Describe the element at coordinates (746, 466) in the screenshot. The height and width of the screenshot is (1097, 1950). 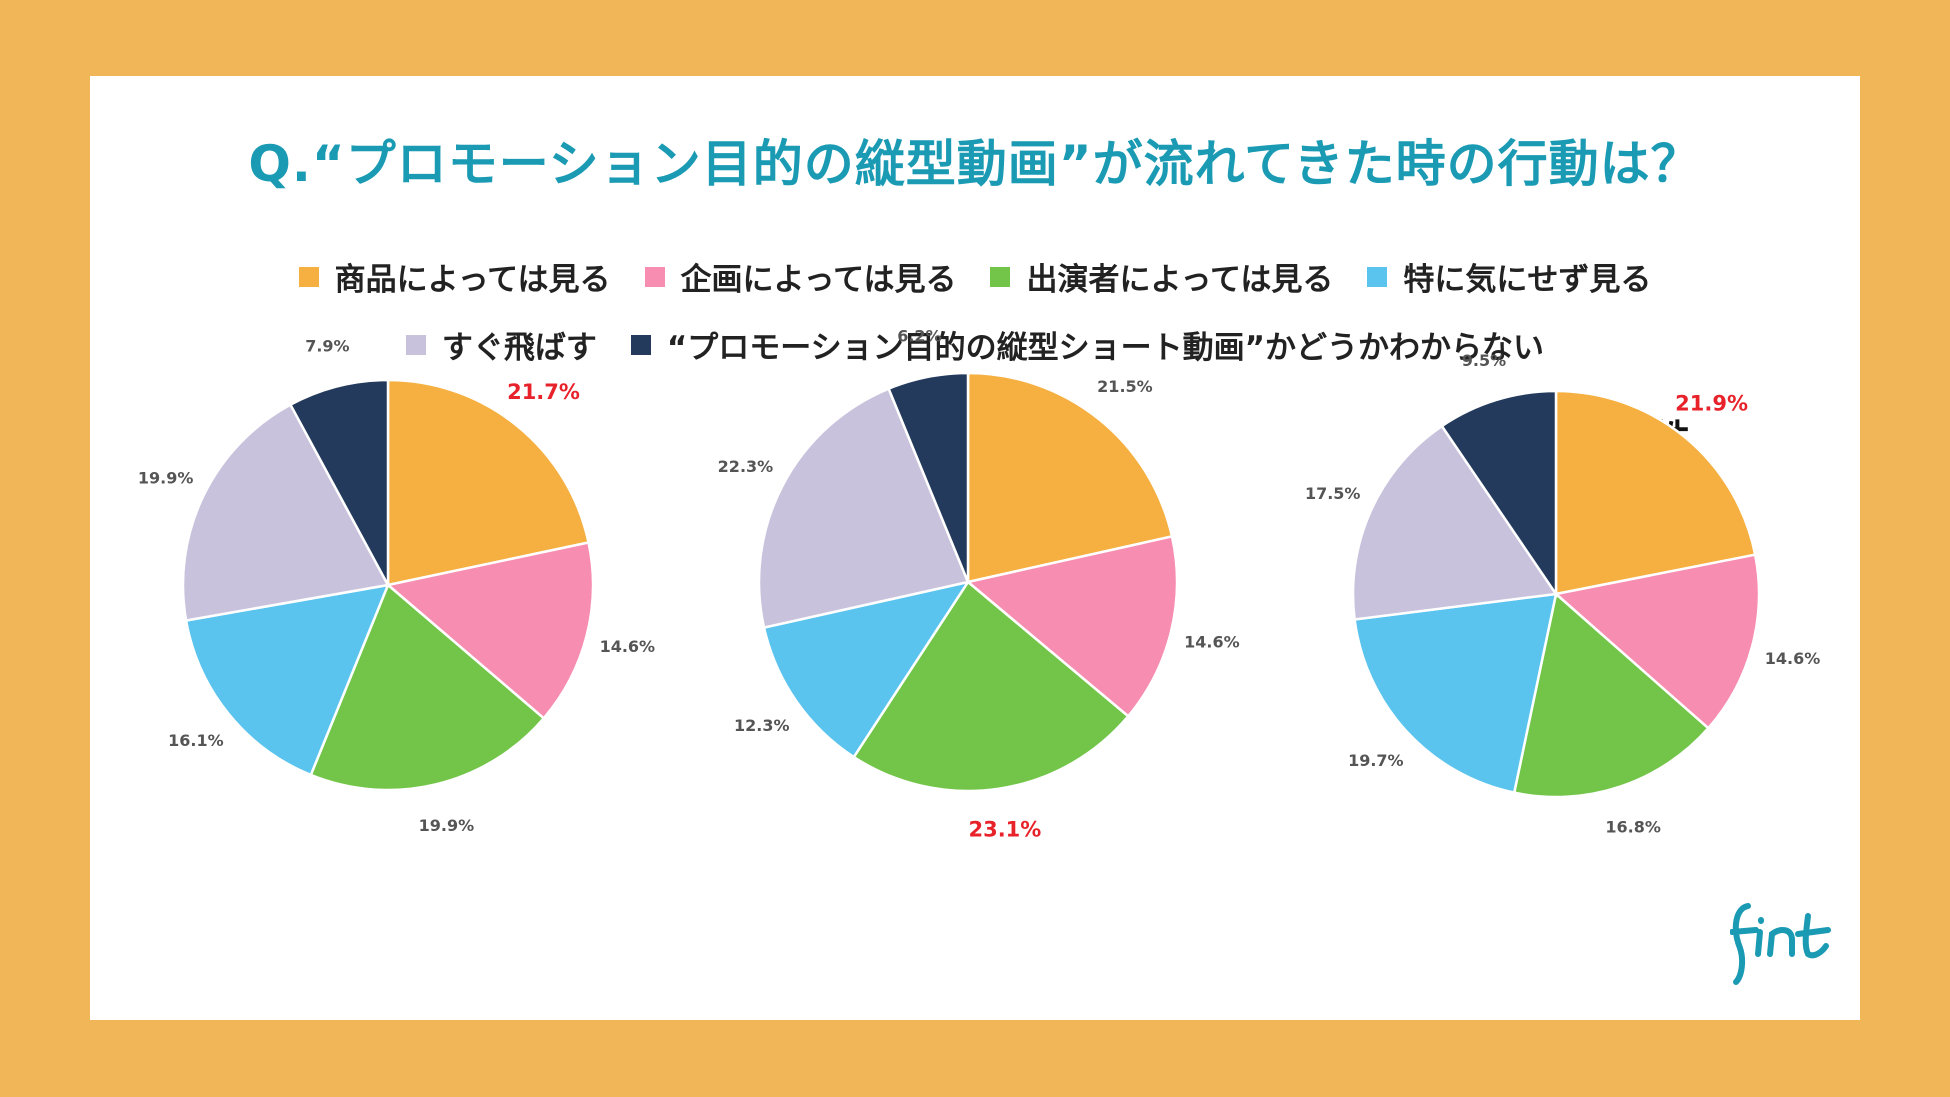
I see `pie-slice-label: 22.3%` at that location.